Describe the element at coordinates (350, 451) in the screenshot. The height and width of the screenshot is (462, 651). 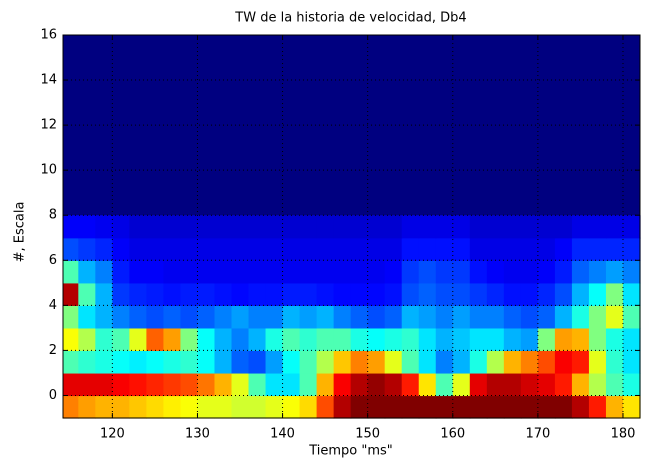
I see `x-axis-label: Tiempo "ms"` at that location.